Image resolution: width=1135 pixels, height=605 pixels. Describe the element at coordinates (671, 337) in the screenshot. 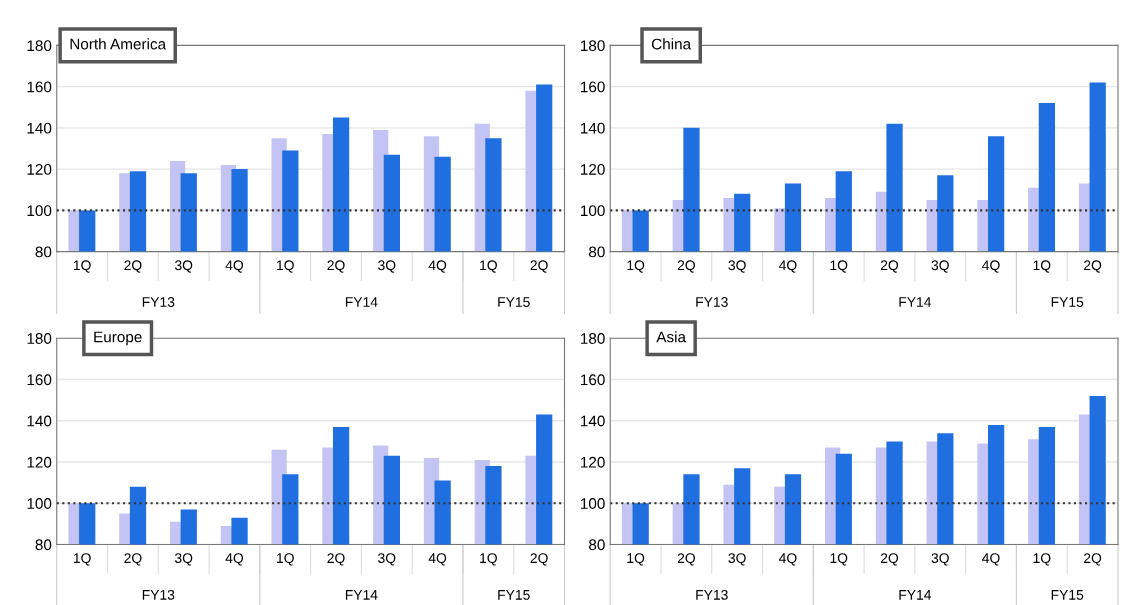

I see `chart-title: Asia` at that location.